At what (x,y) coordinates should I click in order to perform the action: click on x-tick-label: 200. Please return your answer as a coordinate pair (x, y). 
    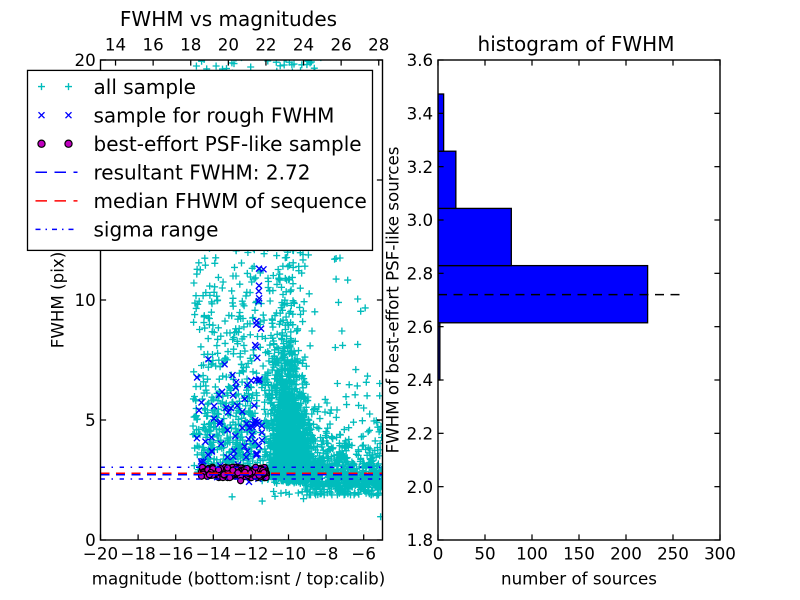
    Looking at the image, I should click on (626, 554).